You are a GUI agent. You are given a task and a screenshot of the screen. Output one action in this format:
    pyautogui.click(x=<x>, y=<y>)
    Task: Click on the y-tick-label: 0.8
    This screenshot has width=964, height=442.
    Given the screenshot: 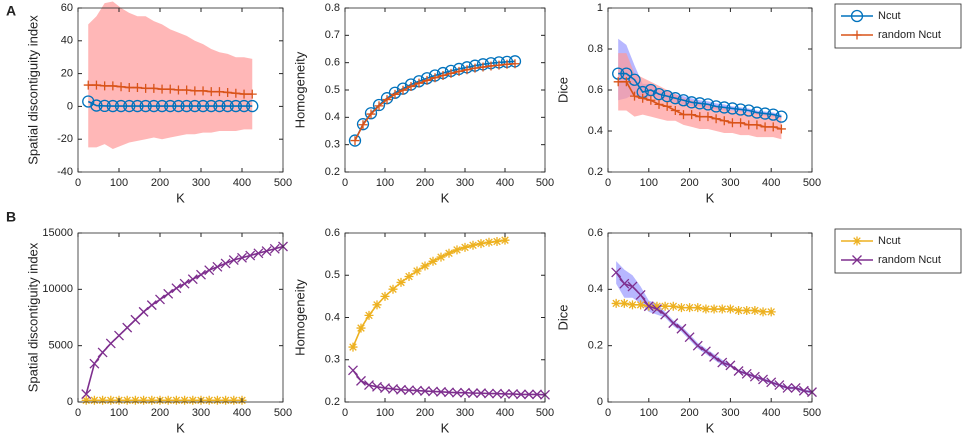 What is the action you would take?
    pyautogui.click(x=595, y=49)
    